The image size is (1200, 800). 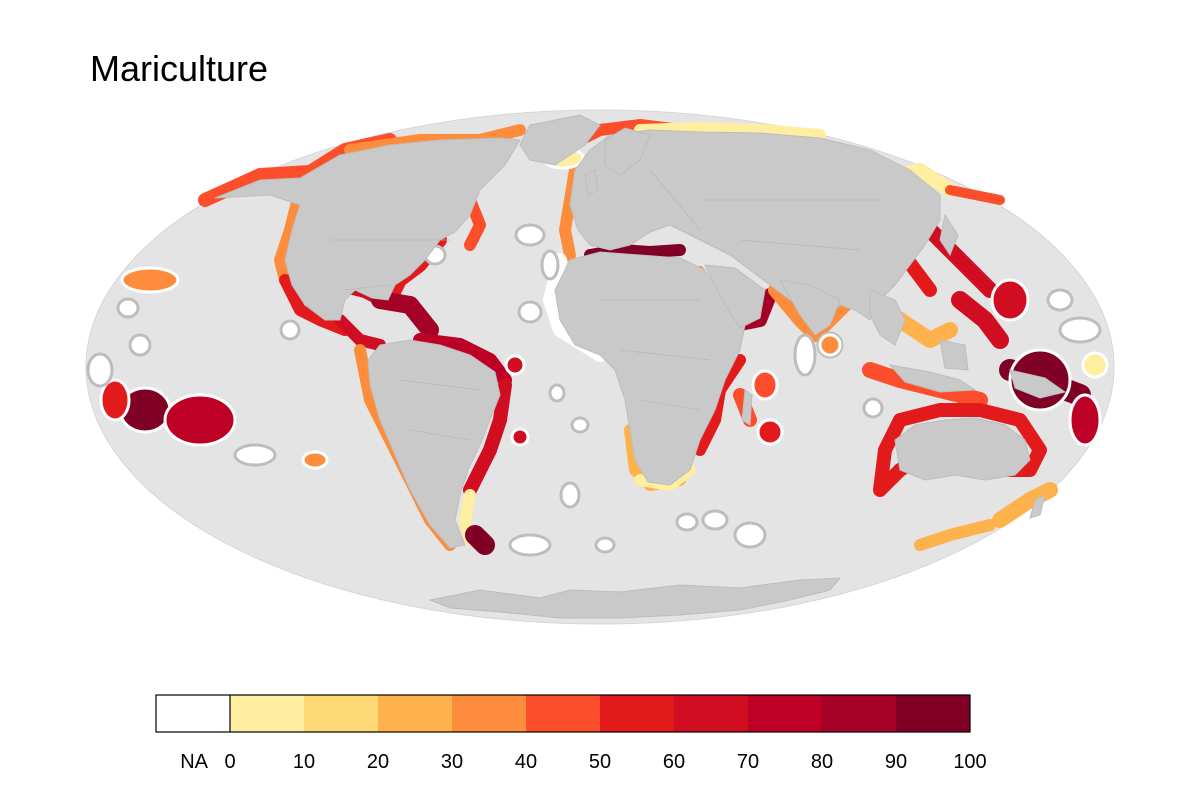 What do you see at coordinates (530, 235) in the screenshot?
I see `zone-azores` at bounding box center [530, 235].